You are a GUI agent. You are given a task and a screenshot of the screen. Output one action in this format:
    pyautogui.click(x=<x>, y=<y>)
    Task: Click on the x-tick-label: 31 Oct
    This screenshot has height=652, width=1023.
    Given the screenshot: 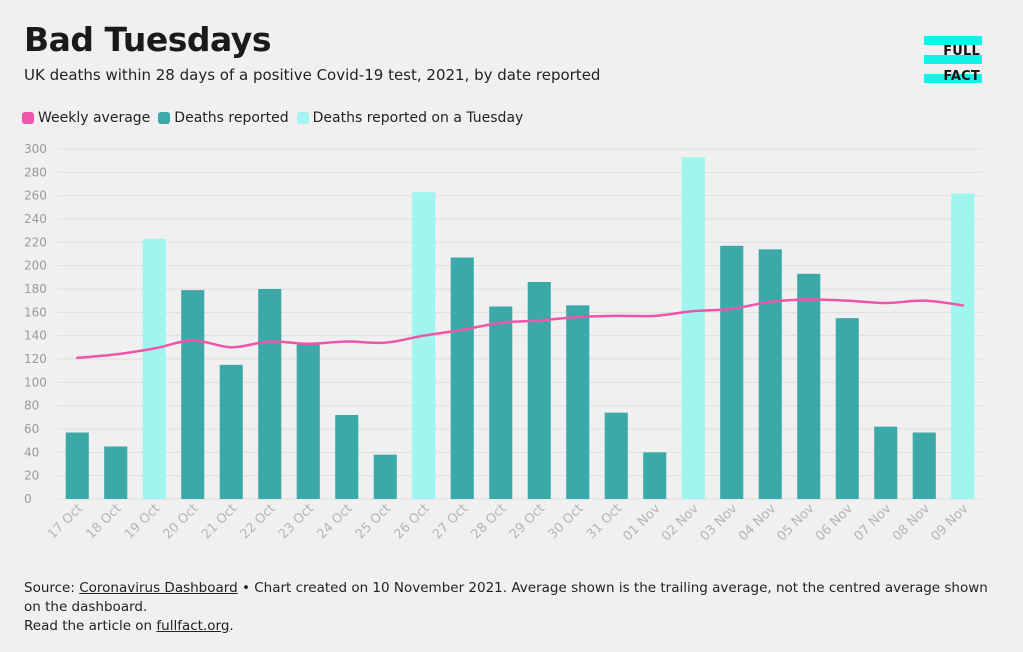 What is the action you would take?
    pyautogui.click(x=604, y=521)
    